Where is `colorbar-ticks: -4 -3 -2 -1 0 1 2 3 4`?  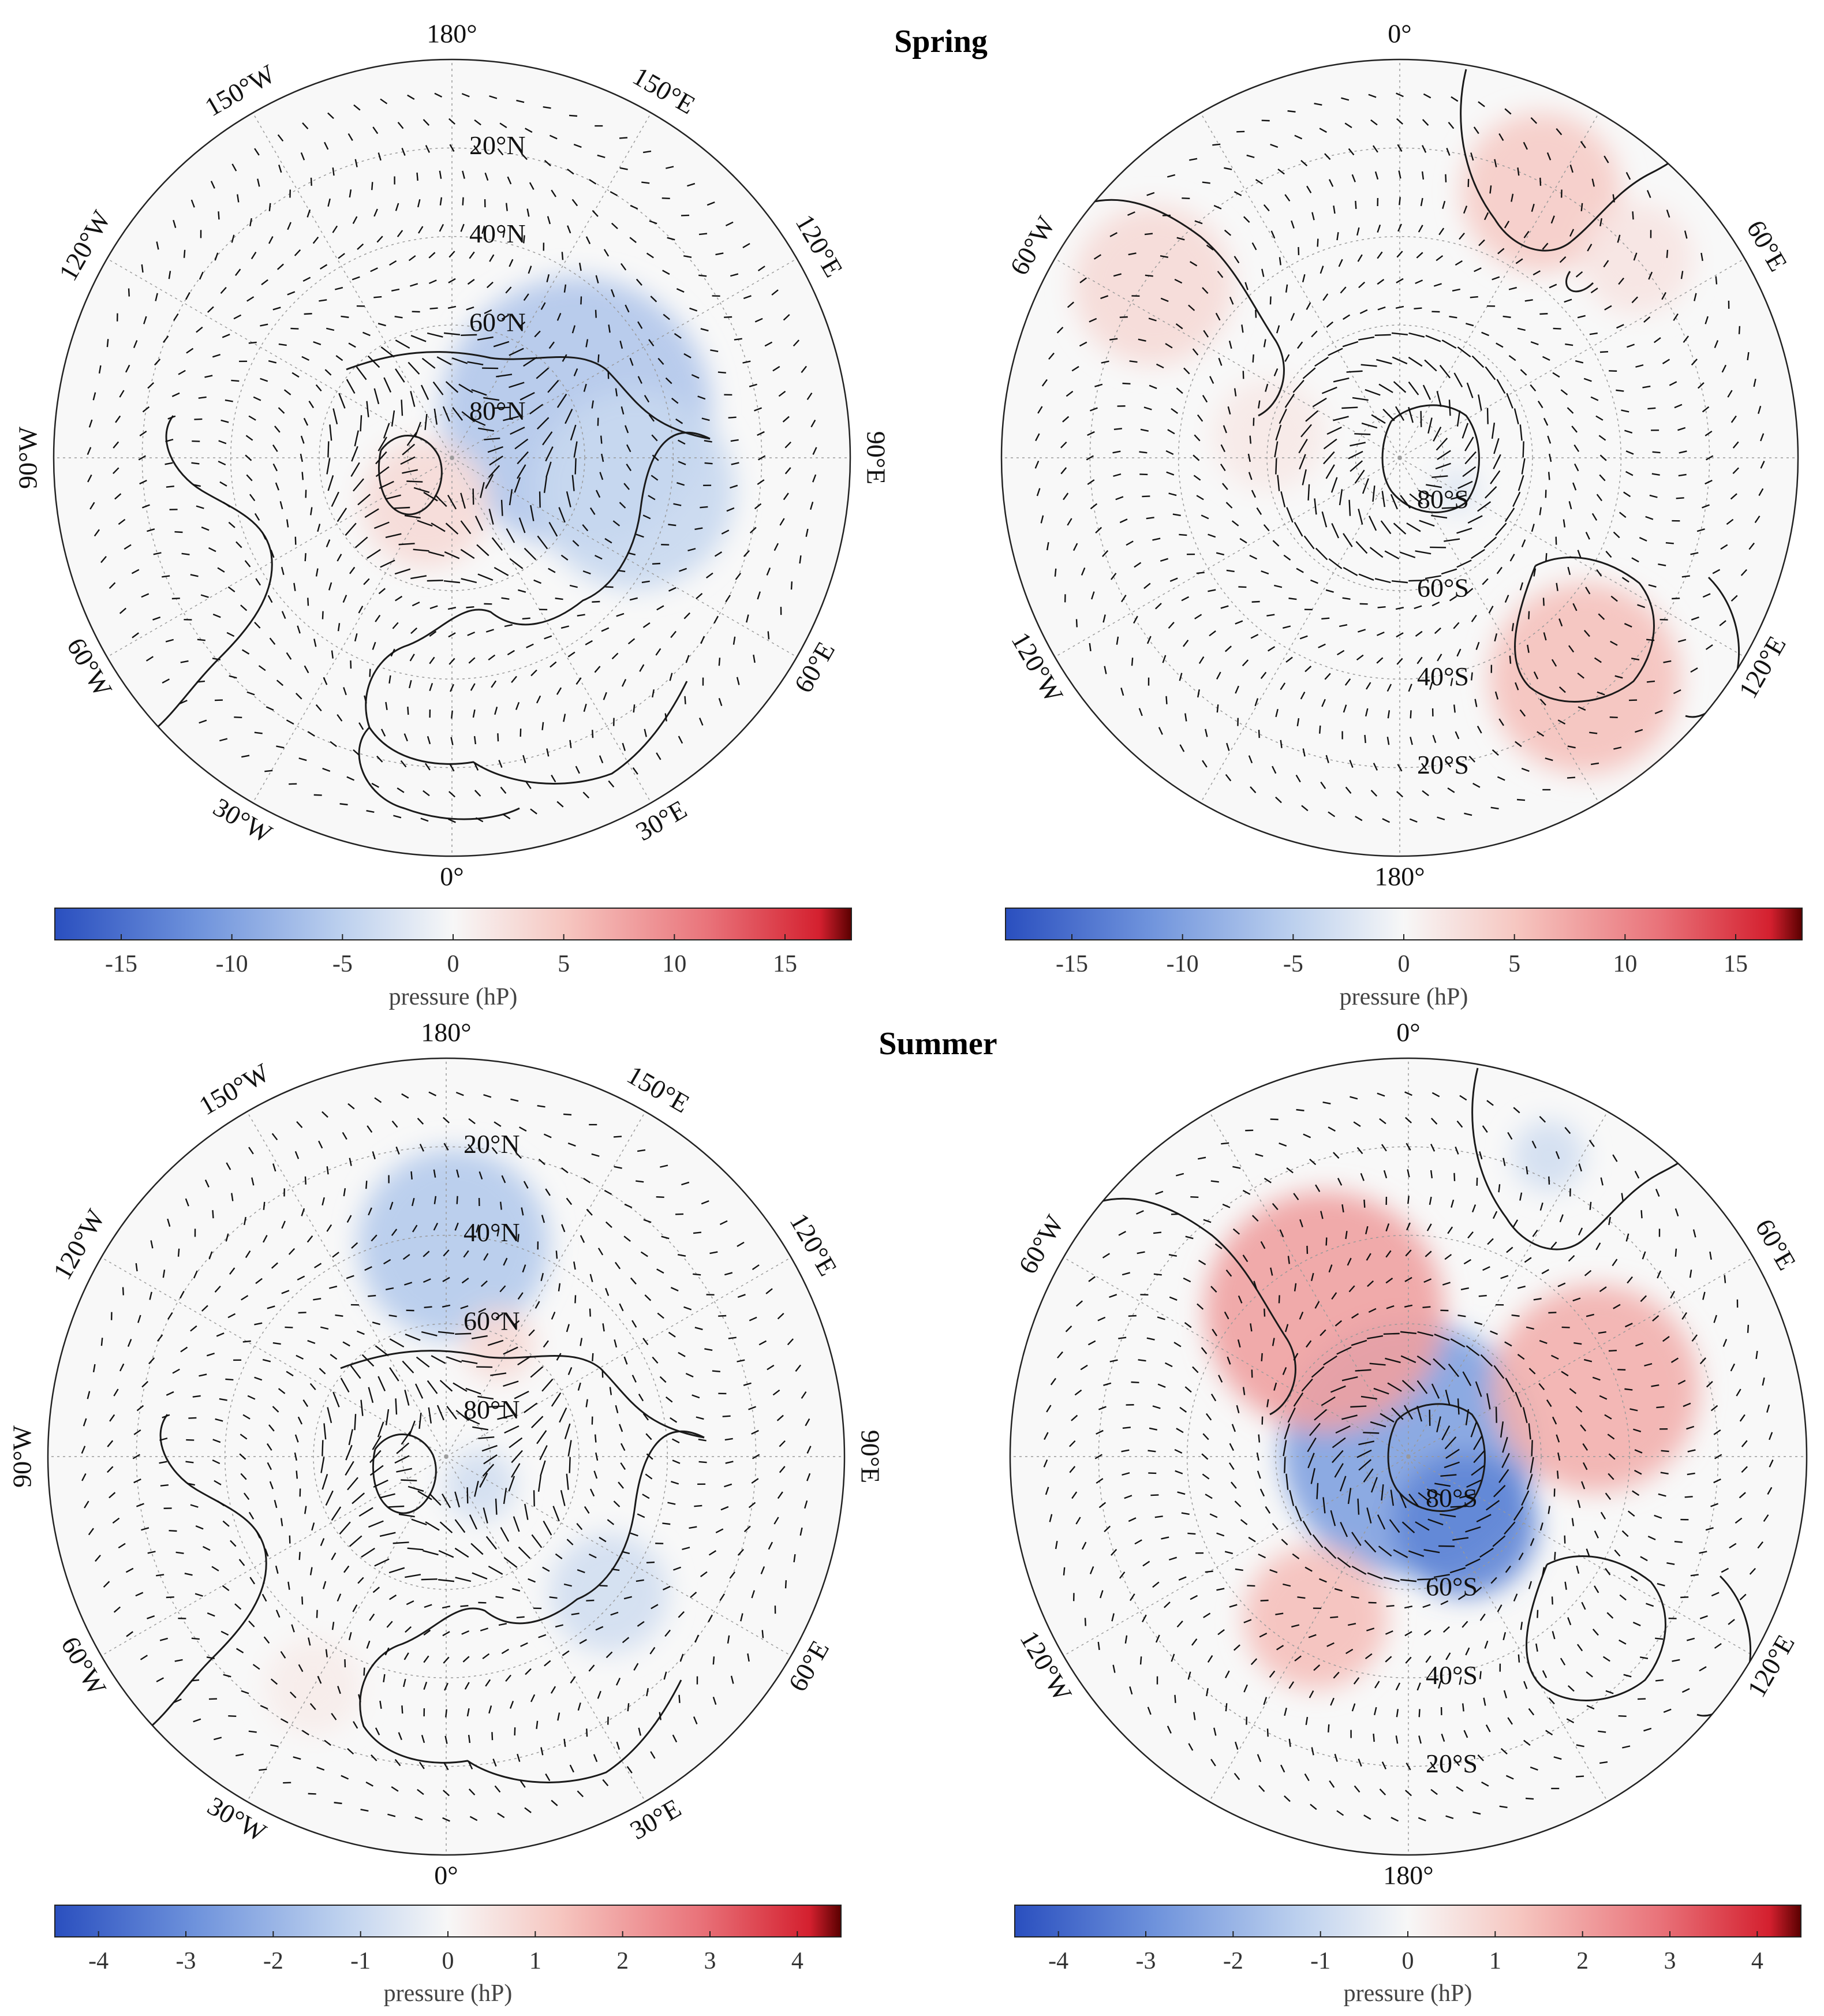 colorbar-ticks: -4 -3 -2 -1 0 1 2 3 4 is located at coordinates (1405, 1952).